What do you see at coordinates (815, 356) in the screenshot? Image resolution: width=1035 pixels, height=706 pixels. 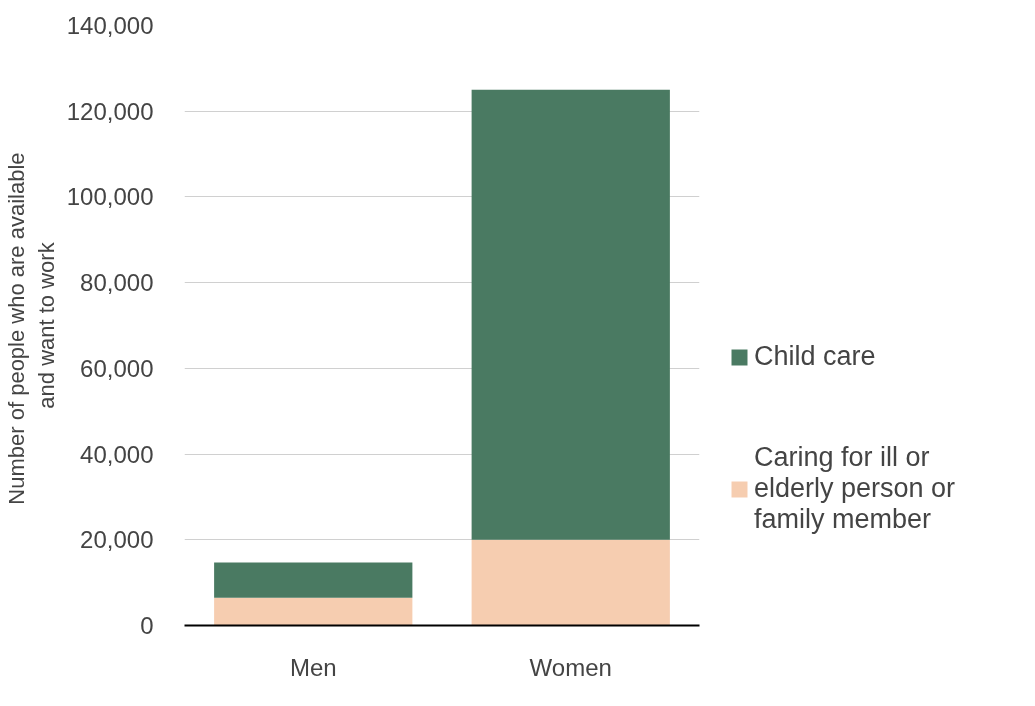 I see `legend-label: Child care` at bounding box center [815, 356].